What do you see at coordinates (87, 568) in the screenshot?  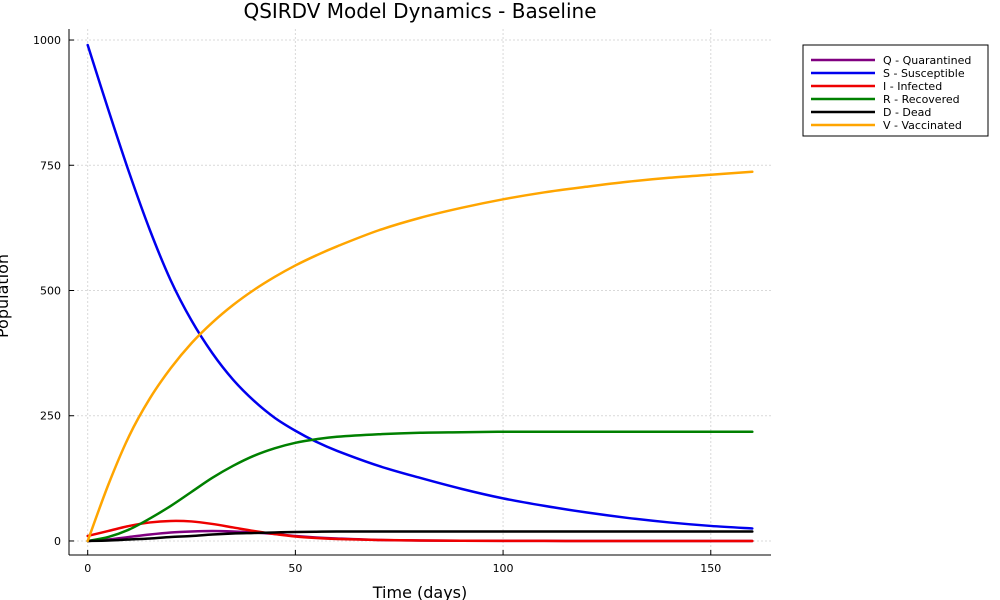 I see `x-tick-label: 0` at bounding box center [87, 568].